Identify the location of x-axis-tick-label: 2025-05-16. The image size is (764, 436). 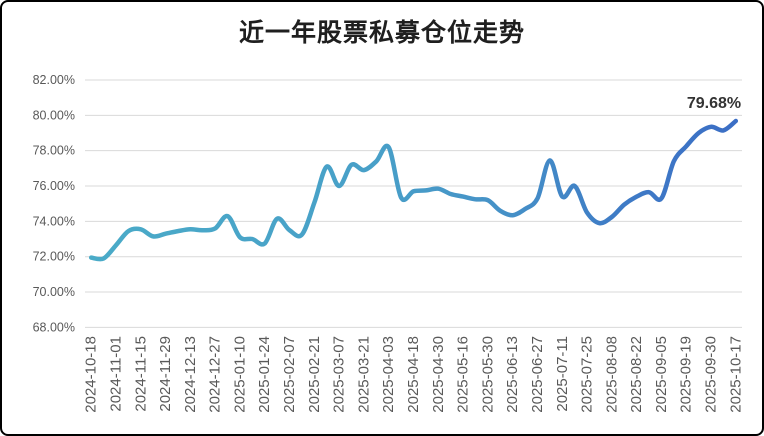
(463, 374).